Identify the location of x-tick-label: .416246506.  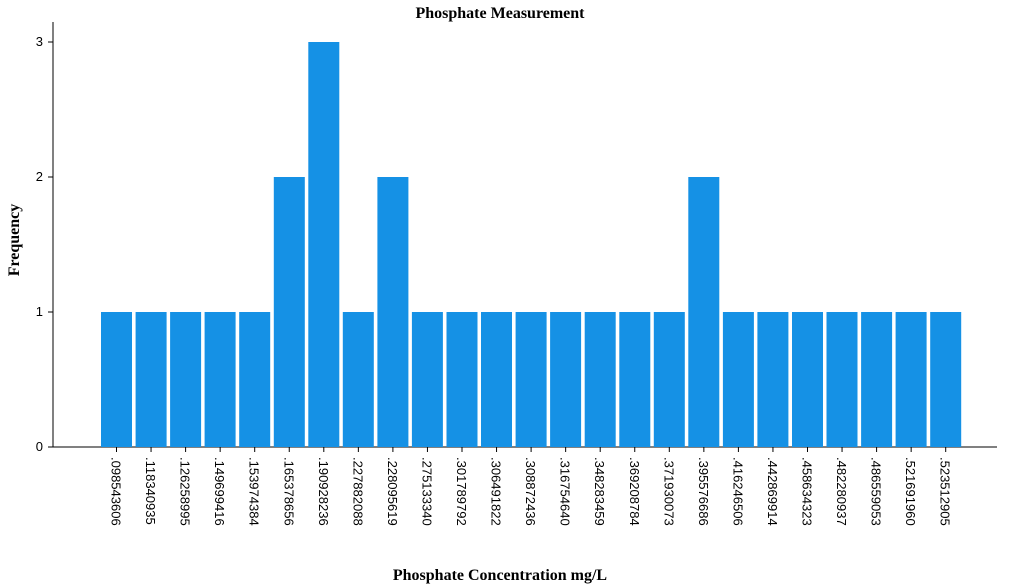
(737, 491).